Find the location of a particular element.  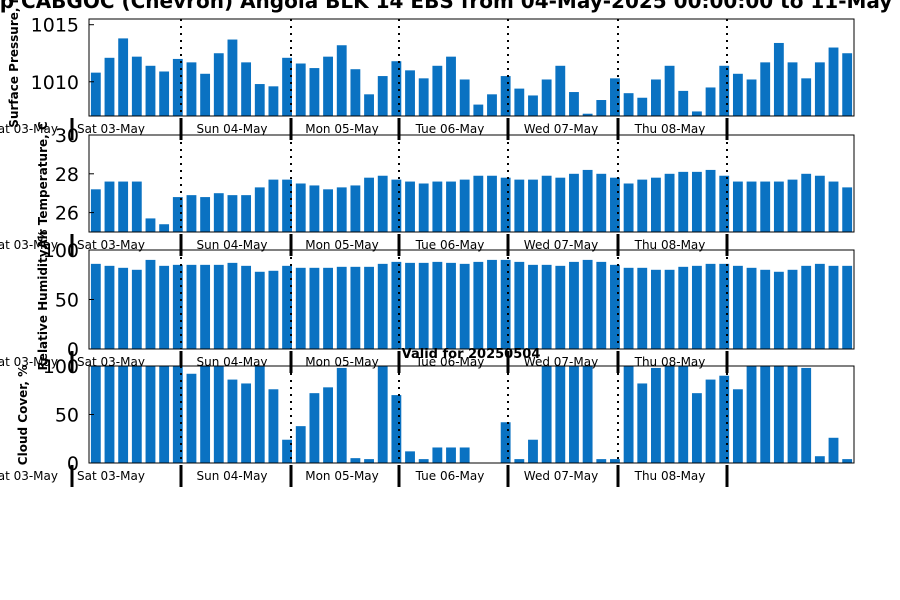

y-tick-label: 30 is located at coordinates (67, 136).